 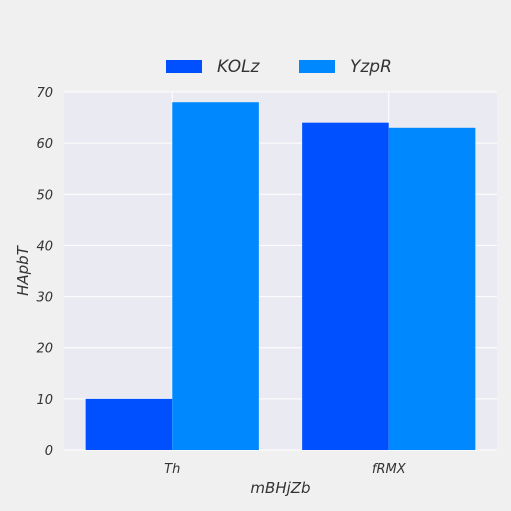 What do you see at coordinates (44, 93) in the screenshot?
I see `y-tick-label: 70` at bounding box center [44, 93].